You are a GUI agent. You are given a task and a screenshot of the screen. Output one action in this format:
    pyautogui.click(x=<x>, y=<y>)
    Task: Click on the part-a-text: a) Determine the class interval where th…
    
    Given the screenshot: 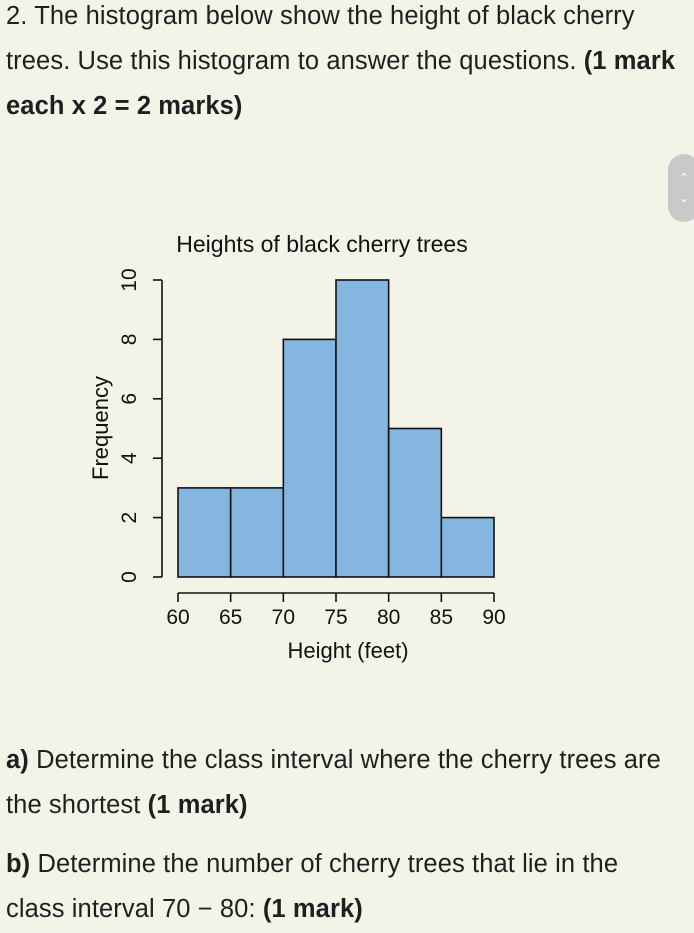 What is the action you would take?
    pyautogui.click(x=341, y=783)
    